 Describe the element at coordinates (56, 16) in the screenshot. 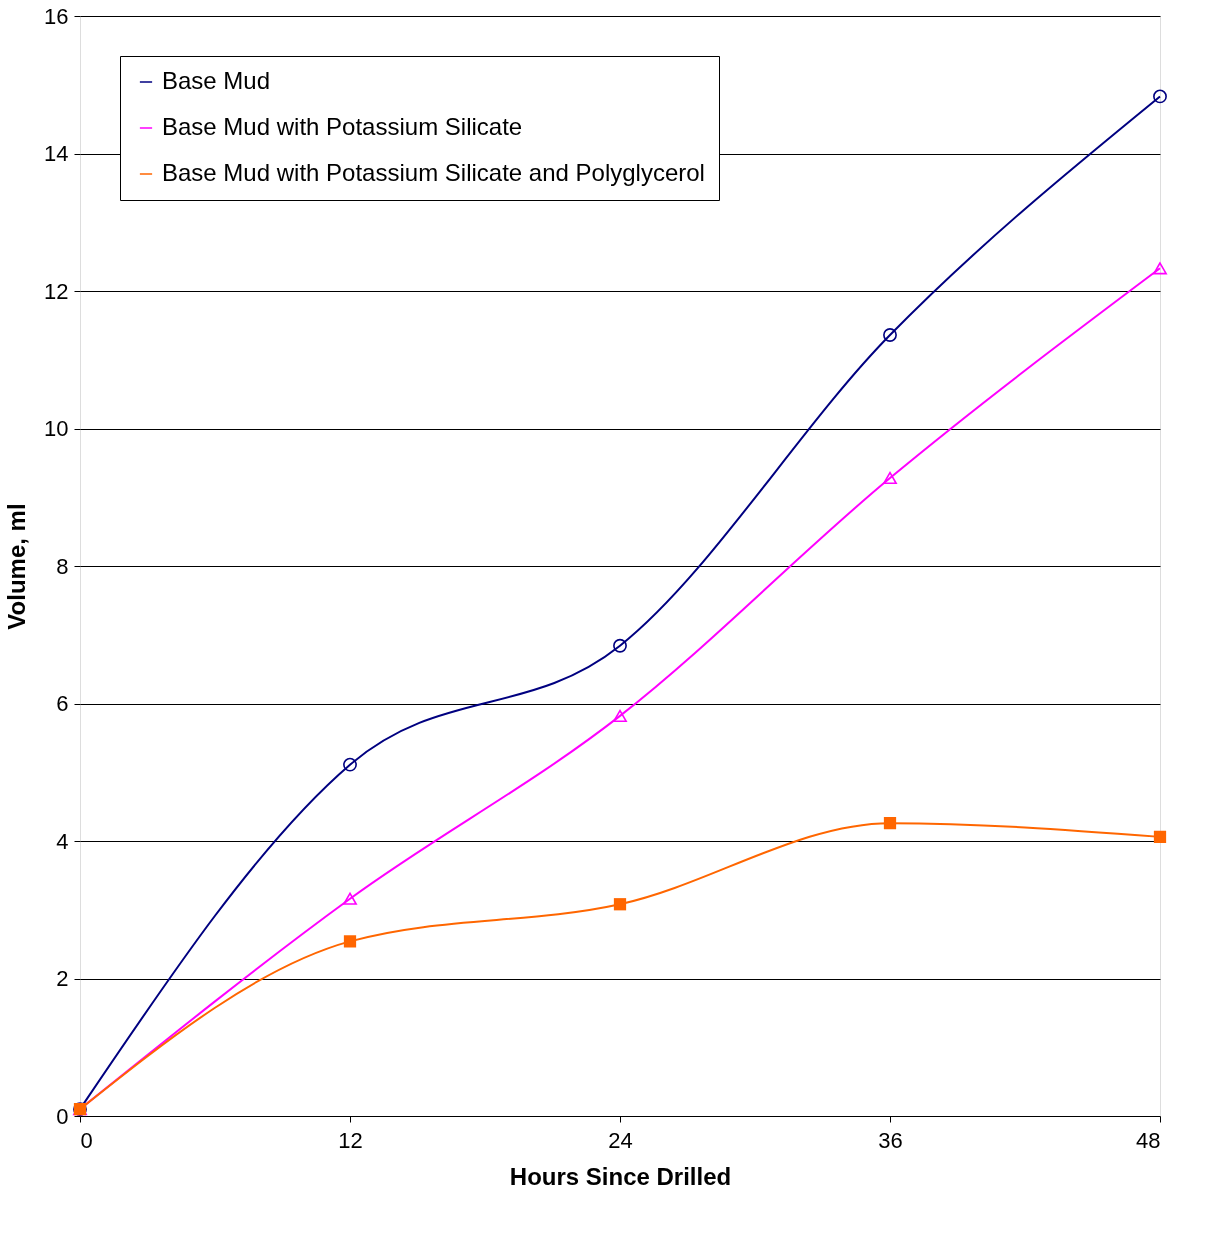

I see `y-tick-label: 16` at that location.